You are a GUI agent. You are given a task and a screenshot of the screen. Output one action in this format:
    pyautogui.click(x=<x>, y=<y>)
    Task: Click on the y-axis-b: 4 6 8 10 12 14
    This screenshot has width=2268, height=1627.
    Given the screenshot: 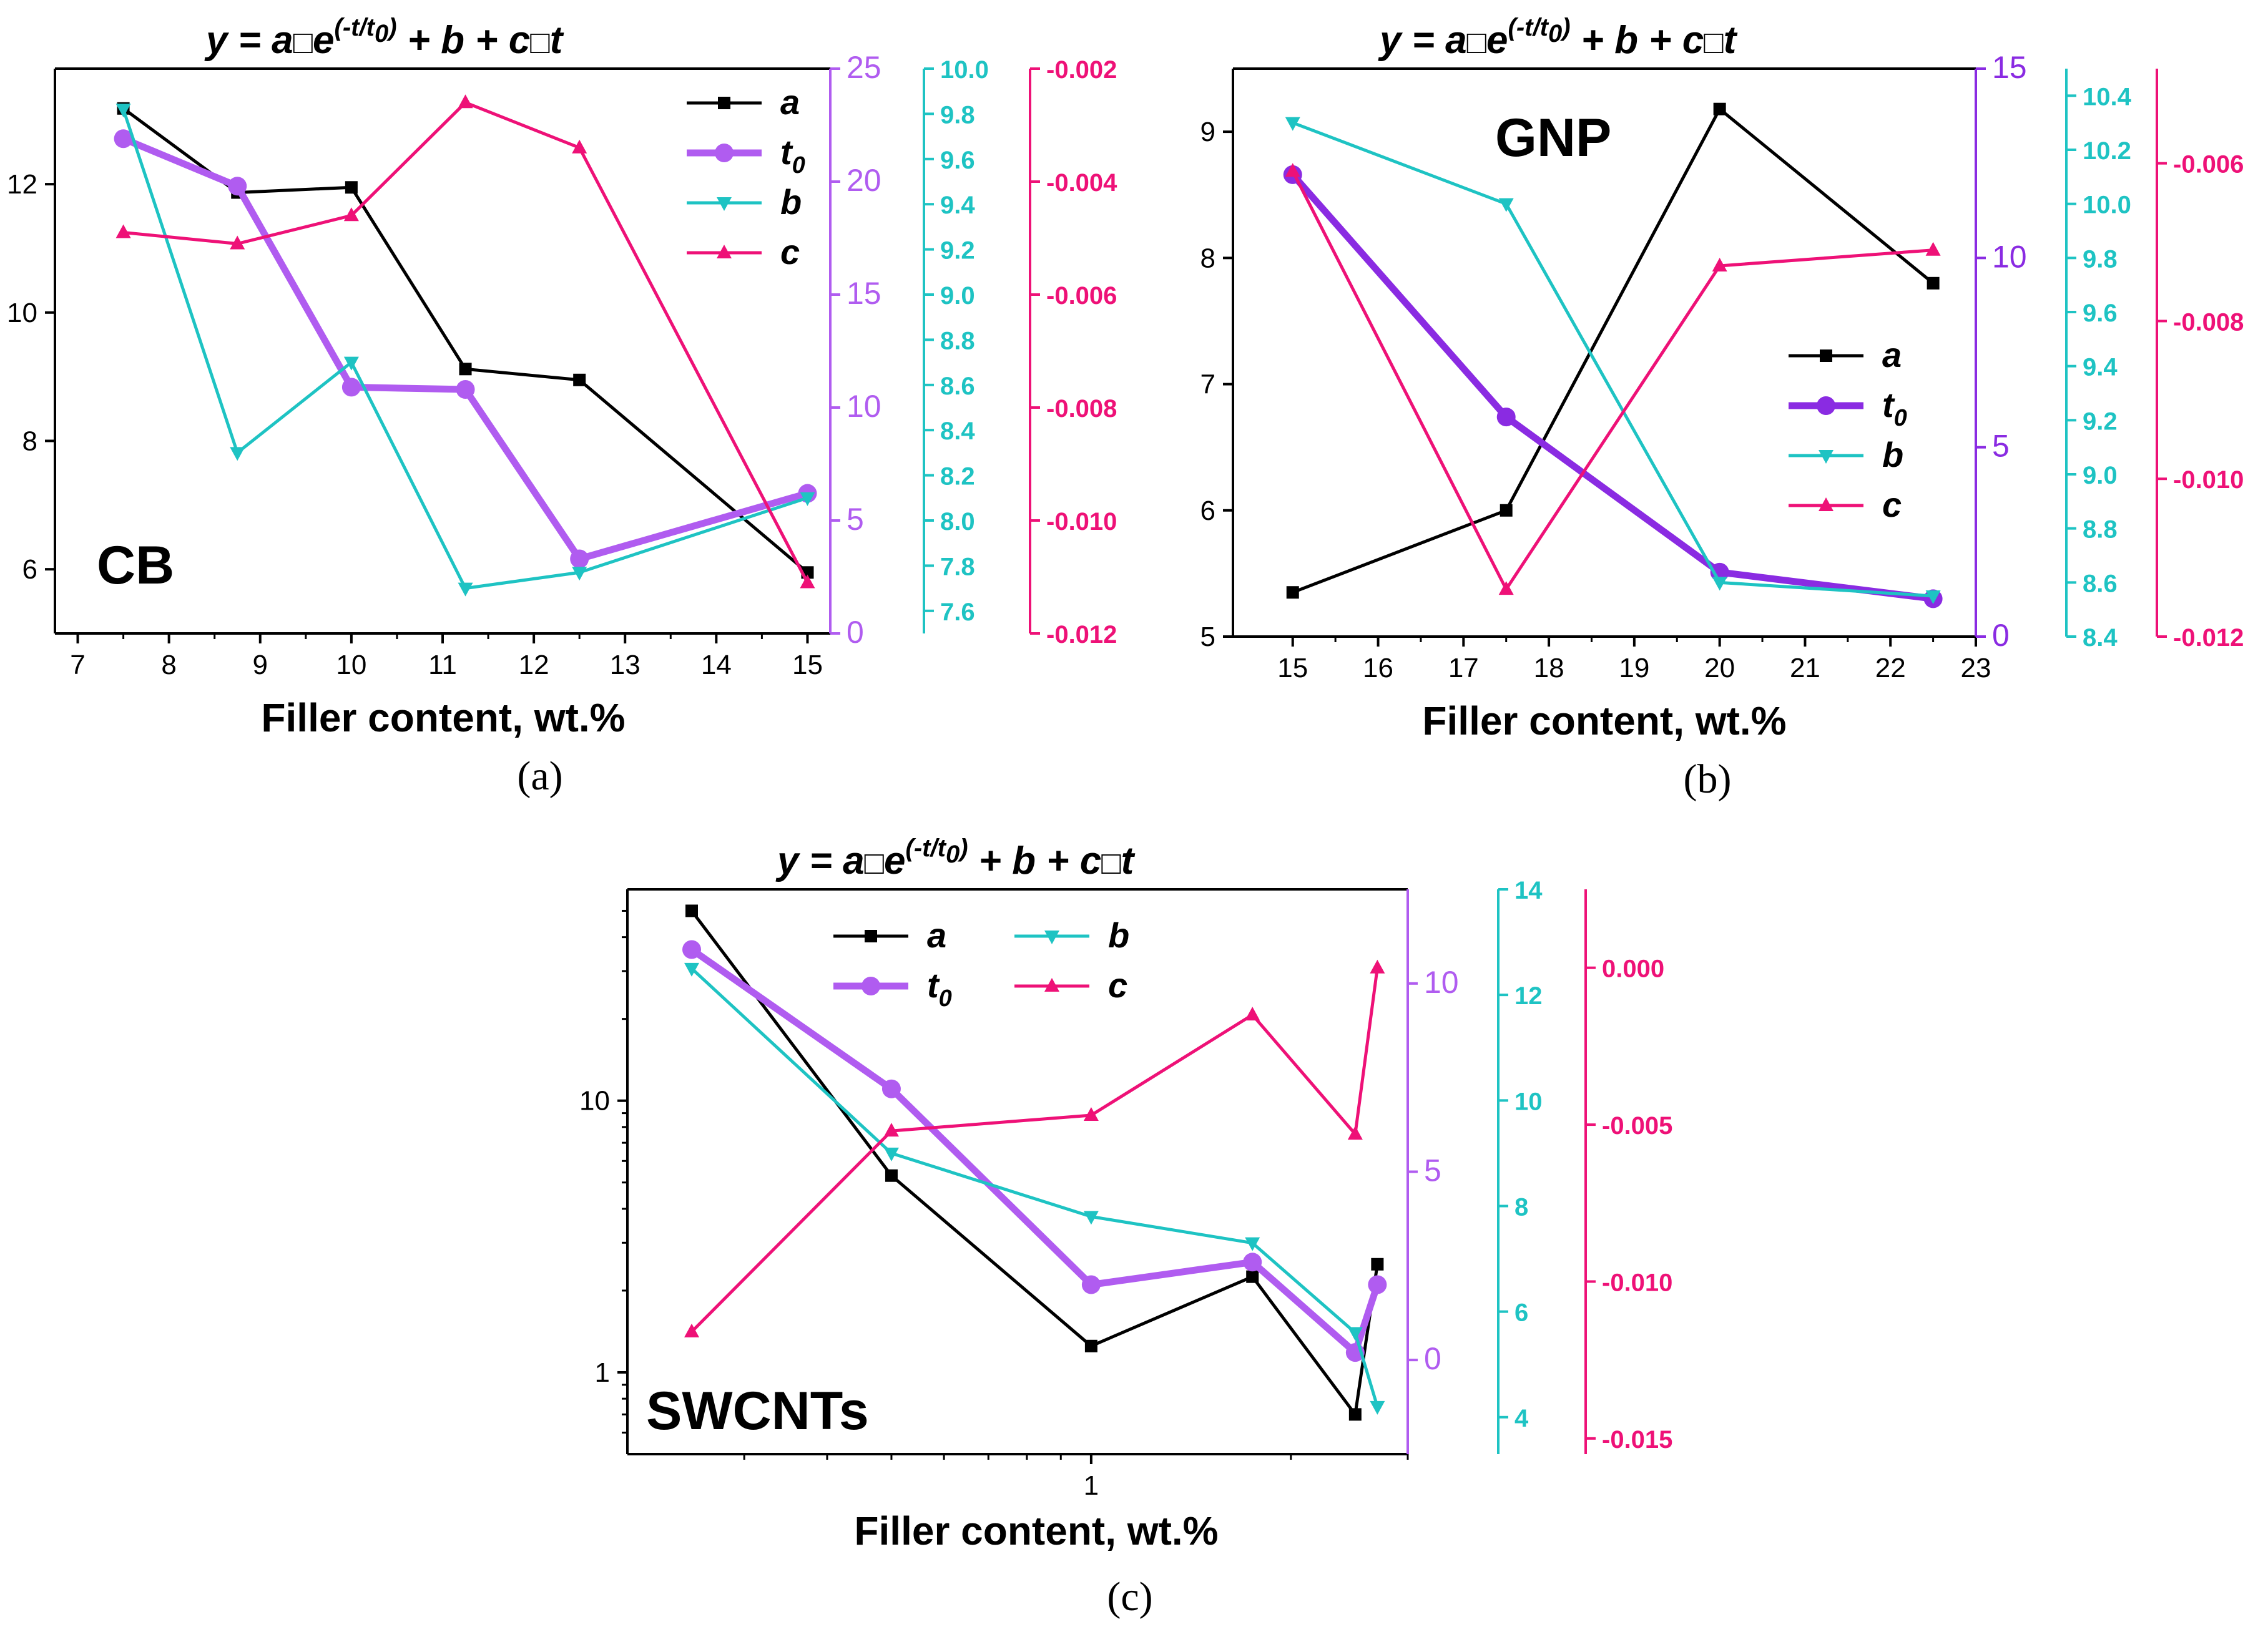 What is the action you would take?
    pyautogui.click(x=1520, y=1165)
    